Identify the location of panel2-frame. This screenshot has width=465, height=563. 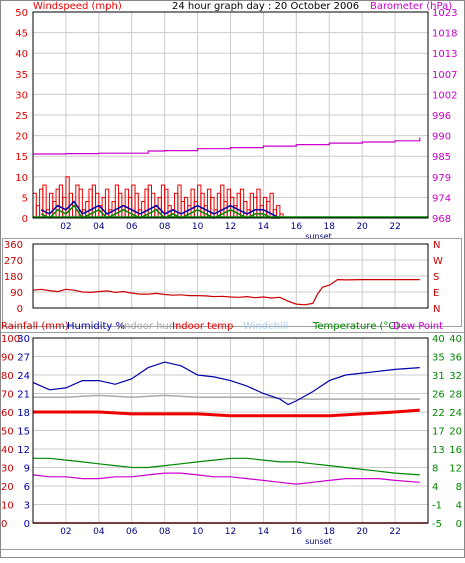
(230, 276).